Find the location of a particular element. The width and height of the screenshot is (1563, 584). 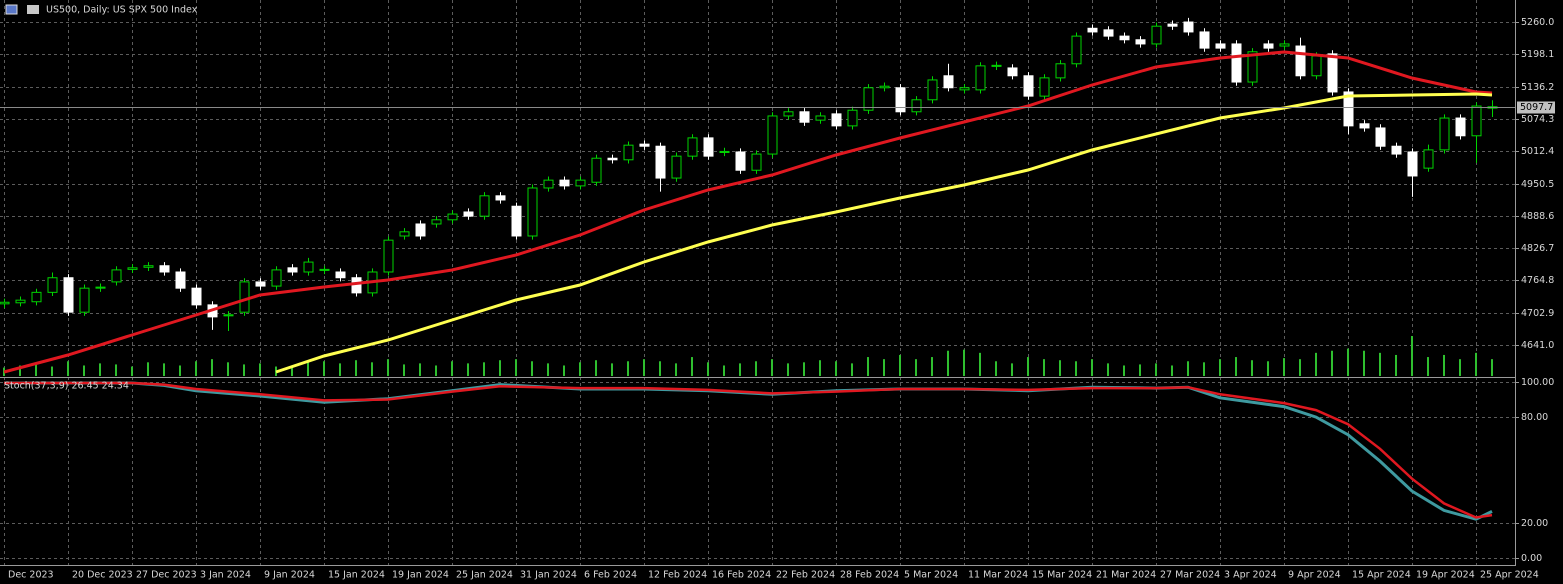

y-tick-label: 5260.0 is located at coordinates (1537, 22).